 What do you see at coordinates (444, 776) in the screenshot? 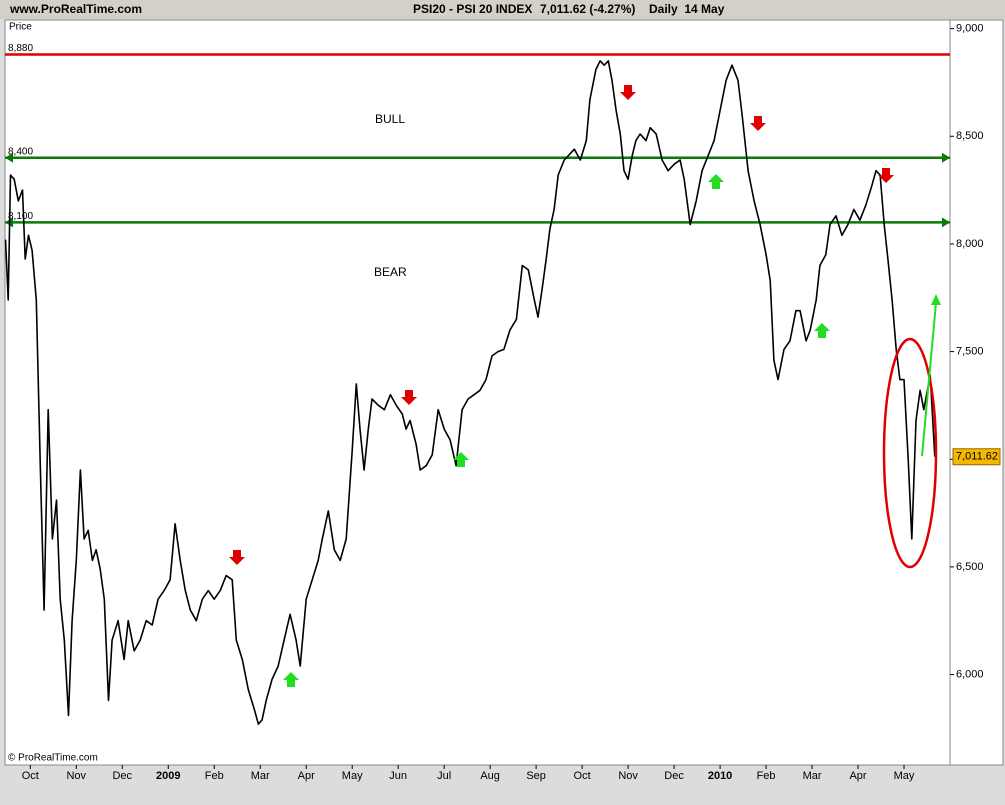
I see `x-tick-label: Jul` at bounding box center [444, 776].